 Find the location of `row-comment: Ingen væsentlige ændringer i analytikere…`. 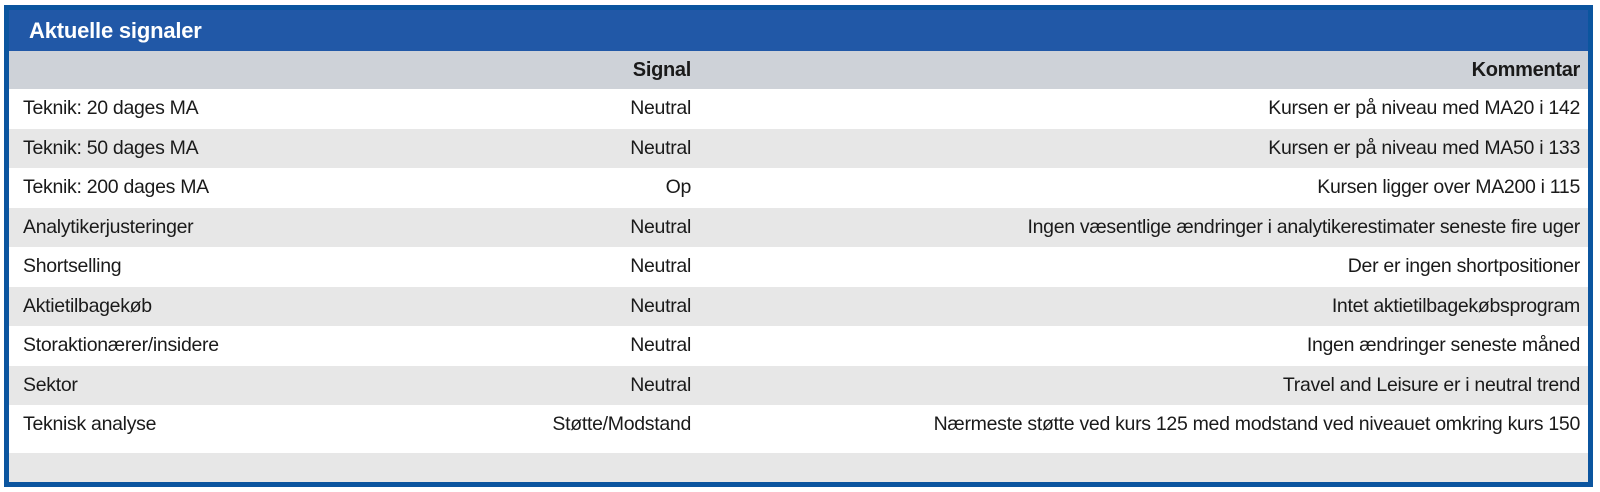

row-comment: Ingen væsentlige ændringer i analytikere… is located at coordinates (1304, 226).